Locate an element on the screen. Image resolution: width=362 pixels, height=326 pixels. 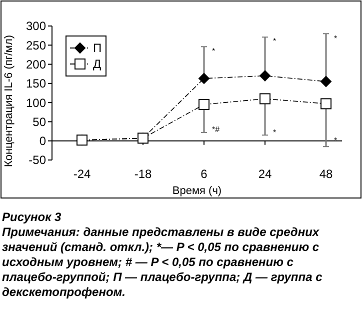
y-axis-title: Концентрация IL-6 (пг/мл) is located at coordinates (9, 101).